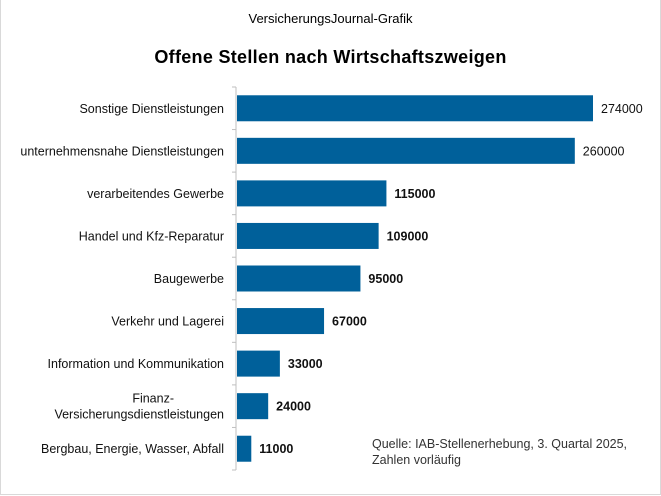  Describe the element at coordinates (330, 57) in the screenshot. I see `chart-title: Offene Stellen nach Wirtschaftszweigen` at that location.